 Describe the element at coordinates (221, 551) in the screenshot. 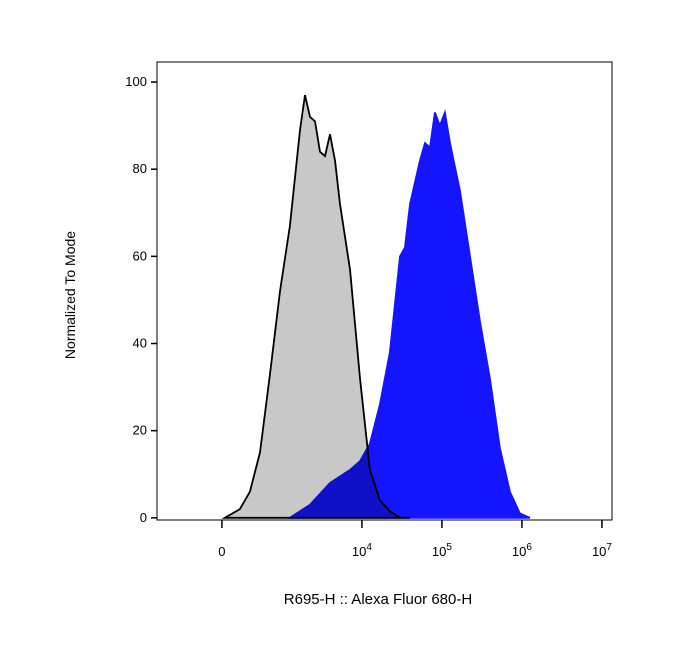

I see `x-tick-label: 0` at that location.